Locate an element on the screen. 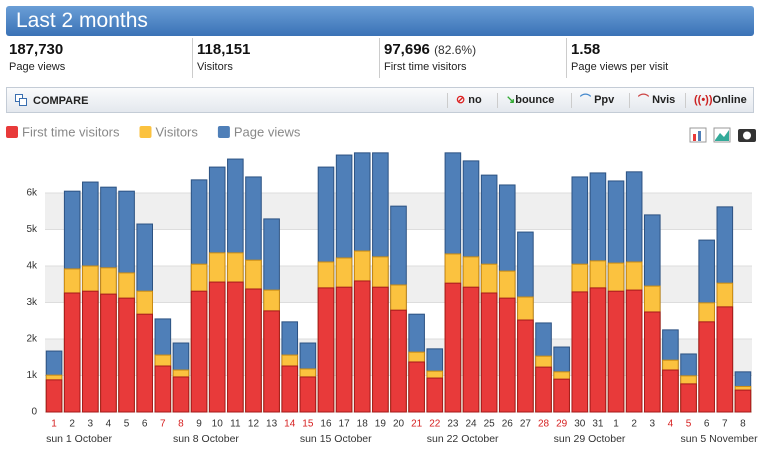 The image size is (763, 450). x-tick-label: 30 is located at coordinates (580, 424).